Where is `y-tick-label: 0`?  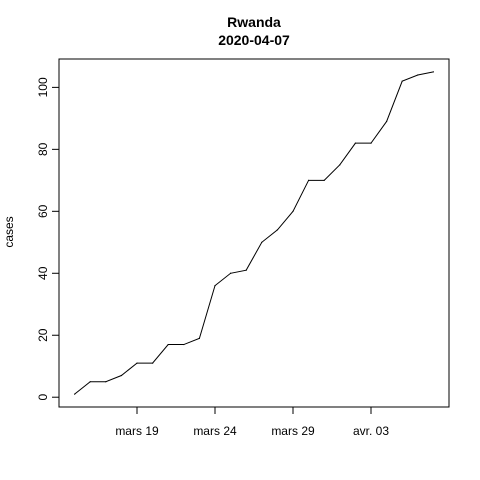
y-tick-label: 0 is located at coordinates (43, 397).